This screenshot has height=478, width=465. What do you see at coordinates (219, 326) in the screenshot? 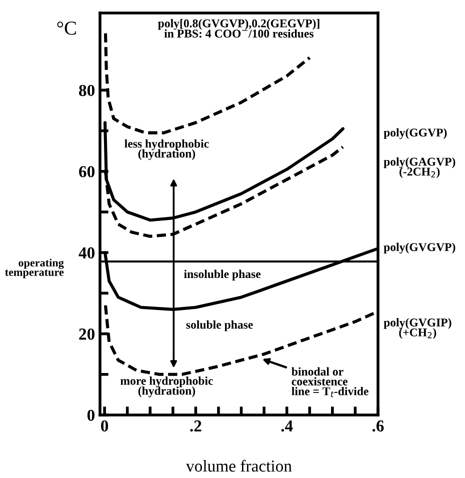
I see `annotation: soluble phase` at bounding box center [219, 326].